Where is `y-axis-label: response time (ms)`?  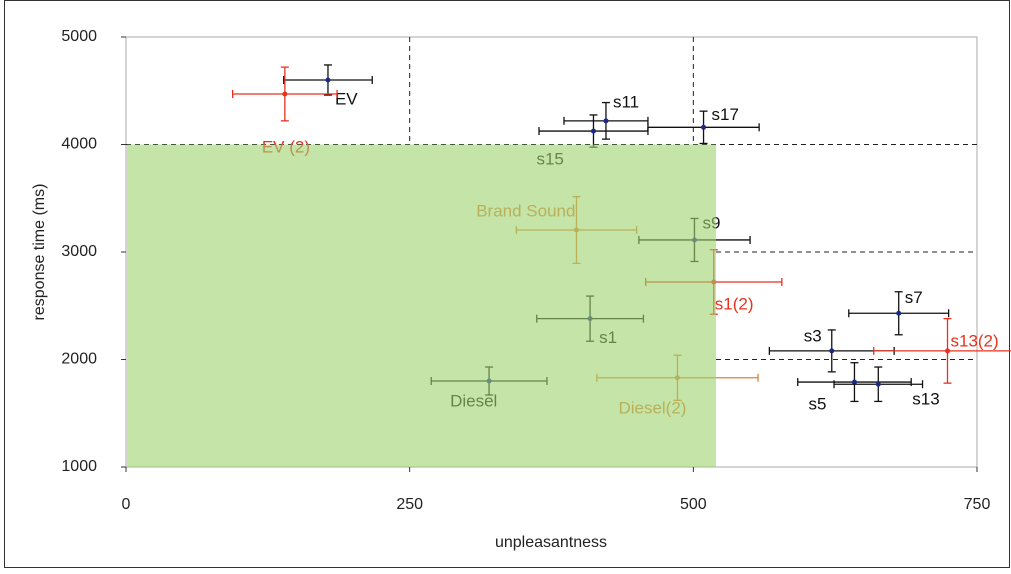 y-axis-label: response time (ms) is located at coordinates (39, 252).